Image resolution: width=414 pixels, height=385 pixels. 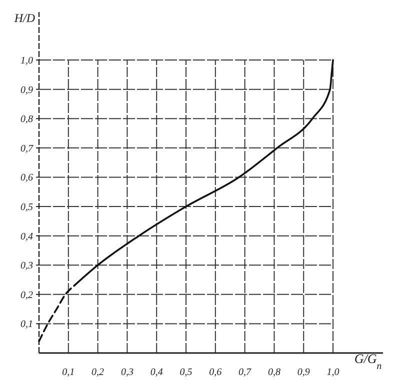 What do you see at coordinates (127, 372) in the screenshot?
I see `x-tick-label: 0,3` at bounding box center [127, 372].